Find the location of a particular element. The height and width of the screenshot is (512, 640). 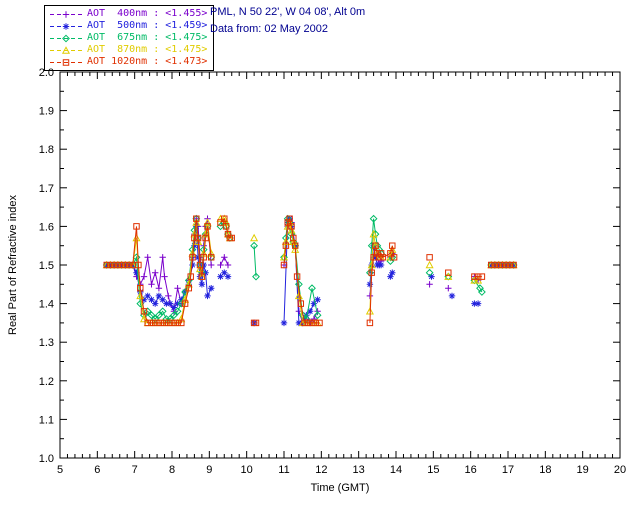

legend-label-675nm: AOT 675nm : <1.475> is located at coordinates (147, 37).